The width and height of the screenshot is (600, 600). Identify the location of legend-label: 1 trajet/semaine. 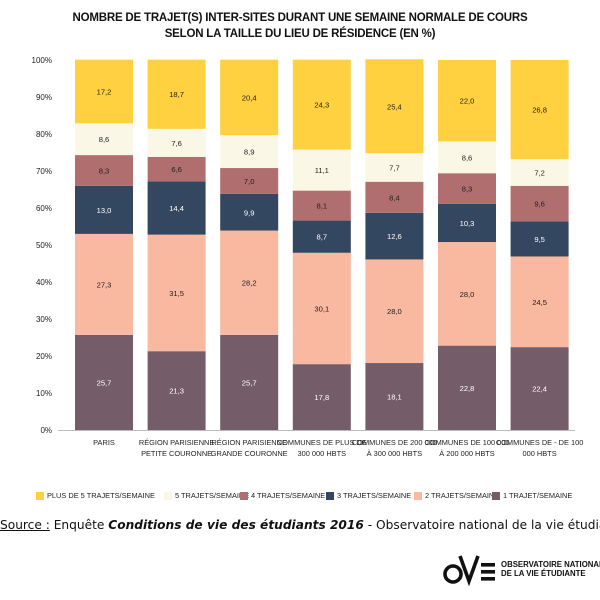
(538, 495).